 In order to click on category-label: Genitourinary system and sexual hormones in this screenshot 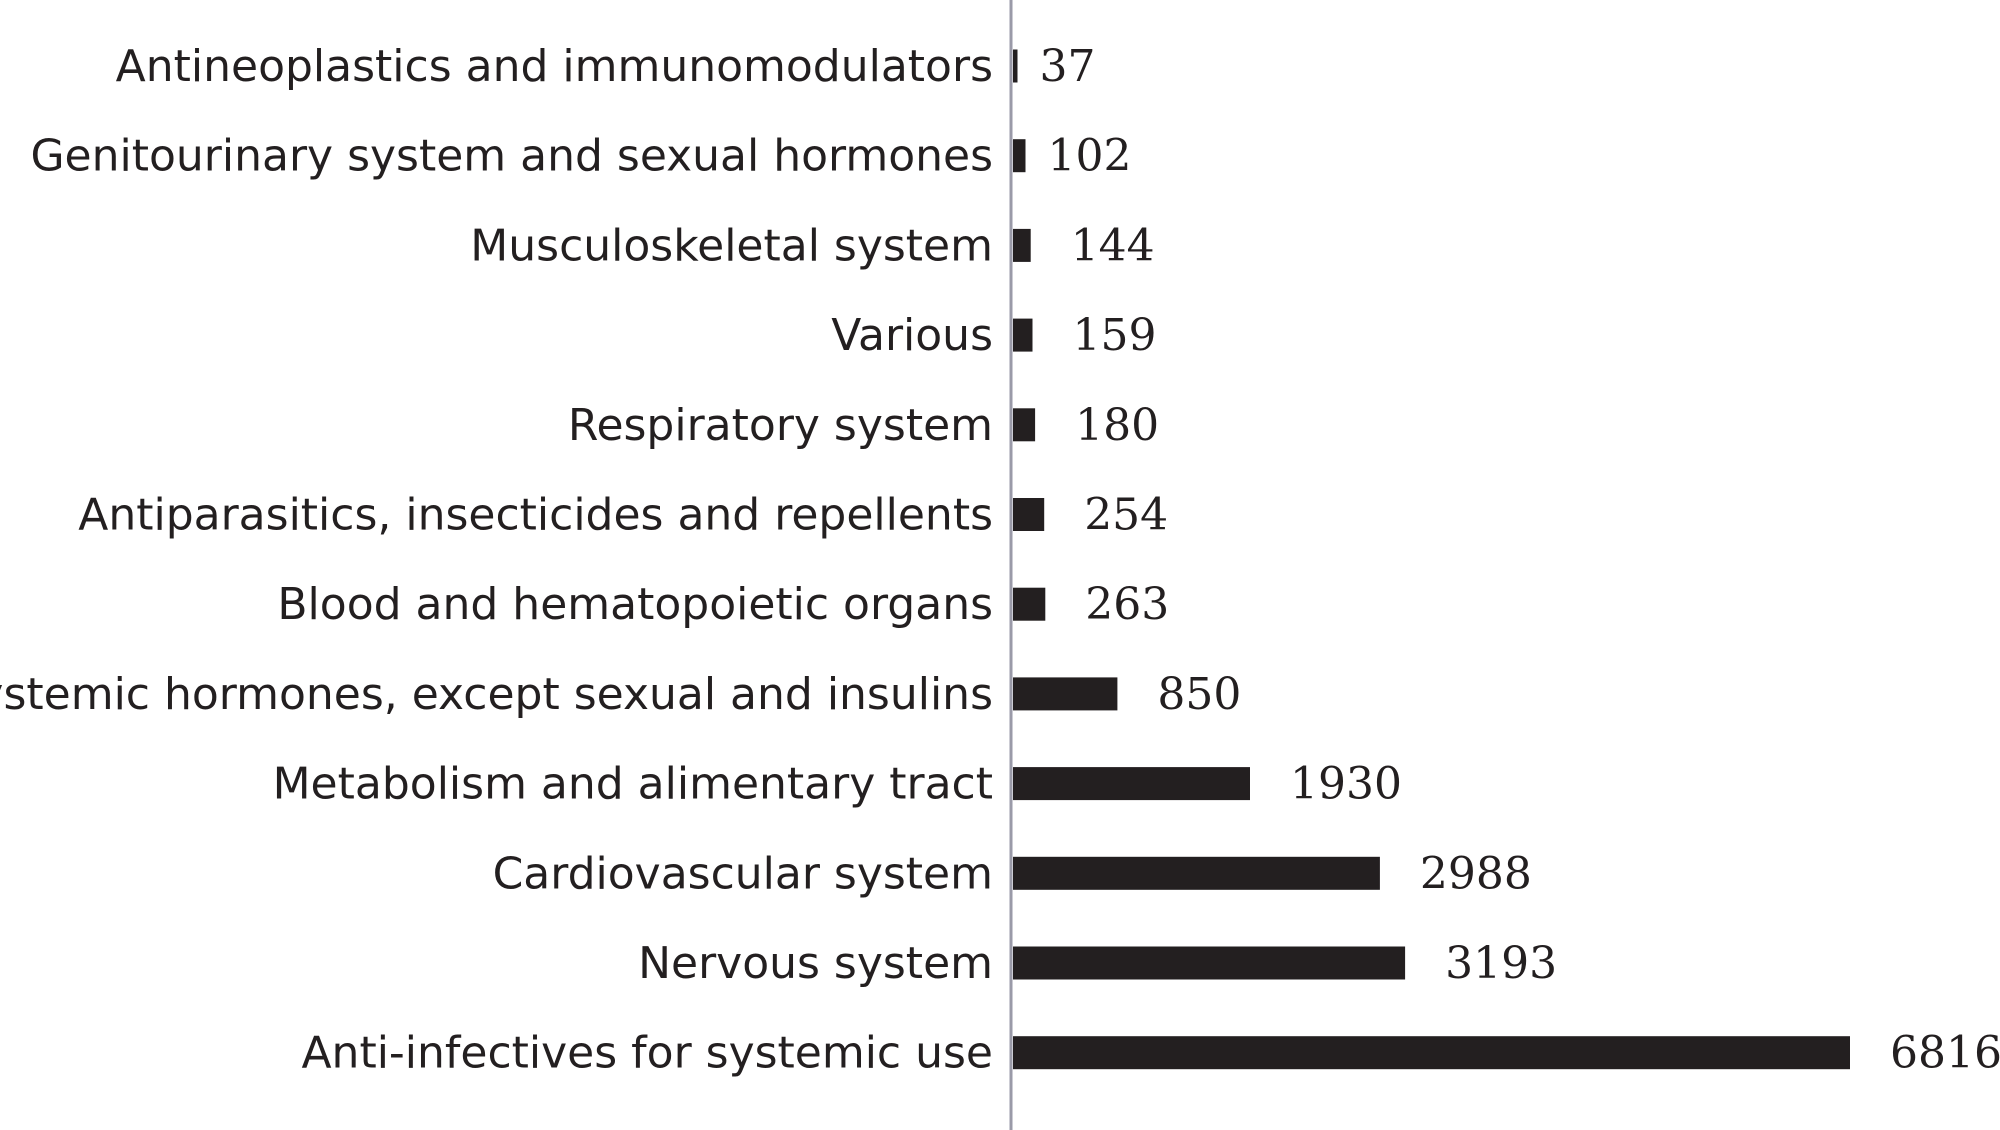, I will do `click(511, 156)`.